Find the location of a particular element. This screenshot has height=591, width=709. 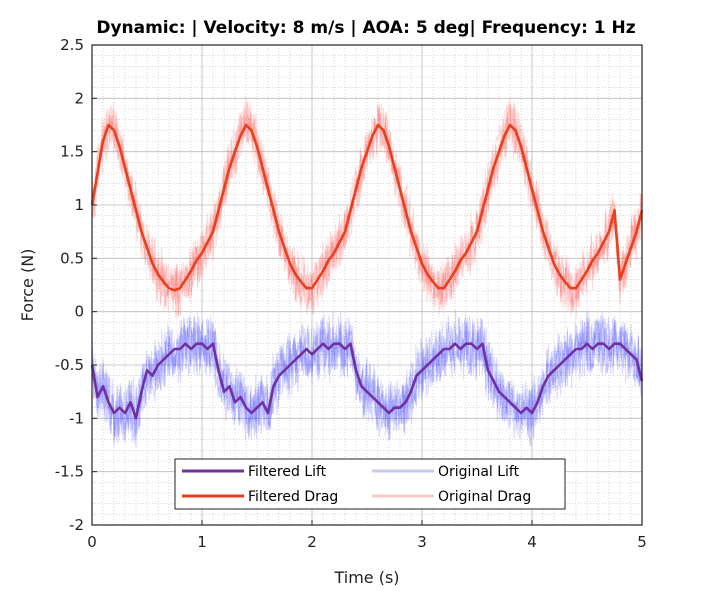

y-tick-label: 1.5 is located at coordinates (72, 152).